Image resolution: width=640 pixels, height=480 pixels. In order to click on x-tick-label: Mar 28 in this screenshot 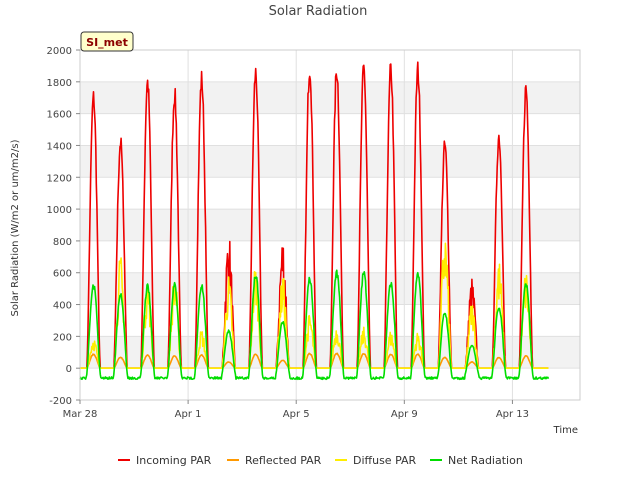, I will do `click(80, 414)`.